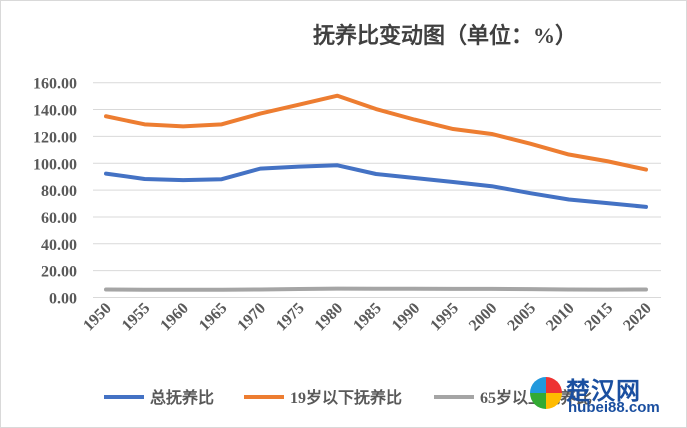 This screenshot has height=428, width=687. Describe the element at coordinates (560, 317) in the screenshot. I see `x-tick-label: 2010` at that location.